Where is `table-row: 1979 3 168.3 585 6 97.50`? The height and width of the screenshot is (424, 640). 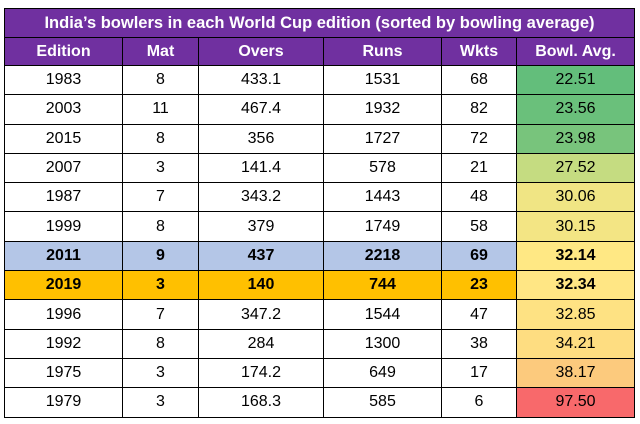
table-row: 1979 3 168.3 585 6 97.50 is located at coordinates (320, 402).